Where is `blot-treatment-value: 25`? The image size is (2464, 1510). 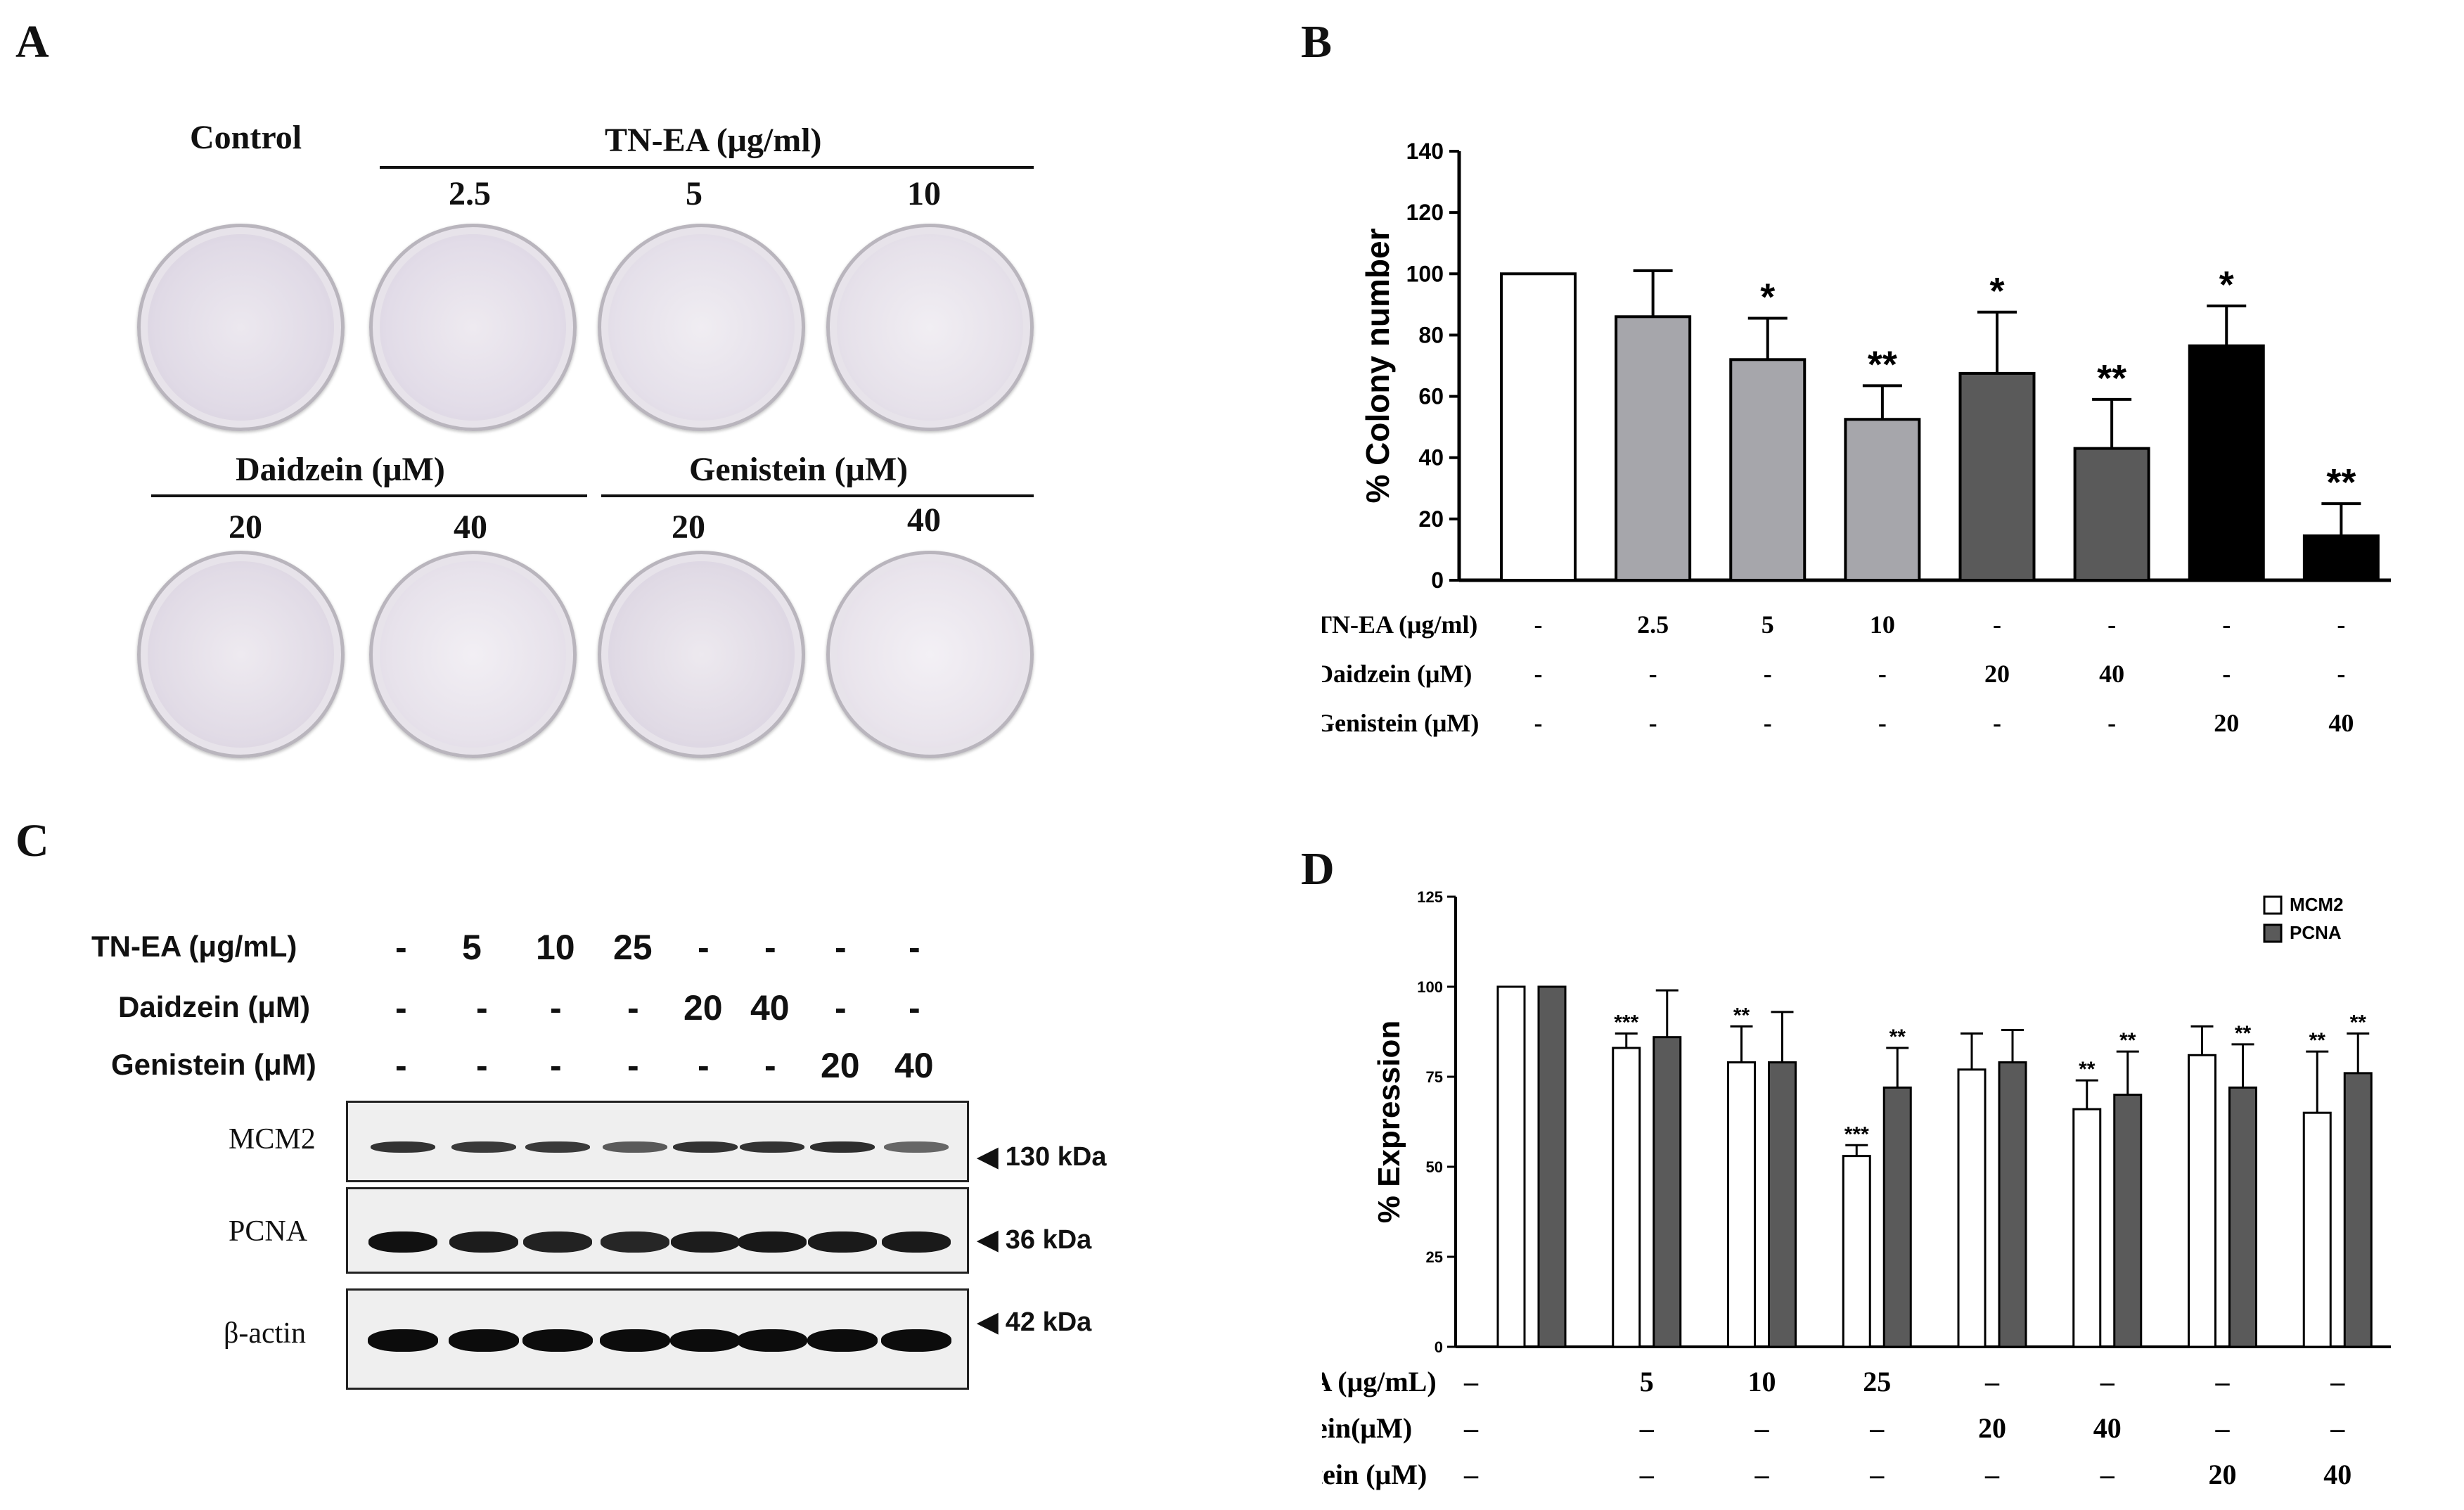
blot-treatment-value: 25 is located at coordinates (633, 948).